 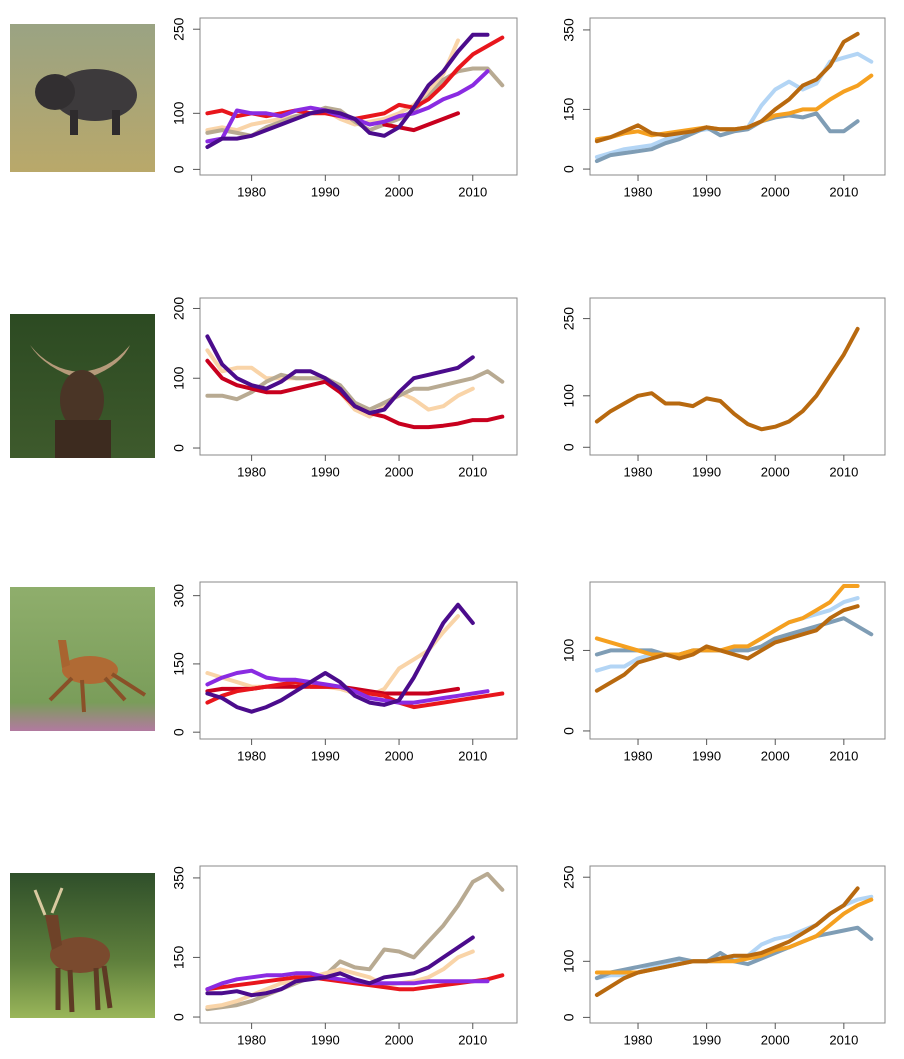 I want to click on y-tick-label: 300, so click(x=179, y=596).